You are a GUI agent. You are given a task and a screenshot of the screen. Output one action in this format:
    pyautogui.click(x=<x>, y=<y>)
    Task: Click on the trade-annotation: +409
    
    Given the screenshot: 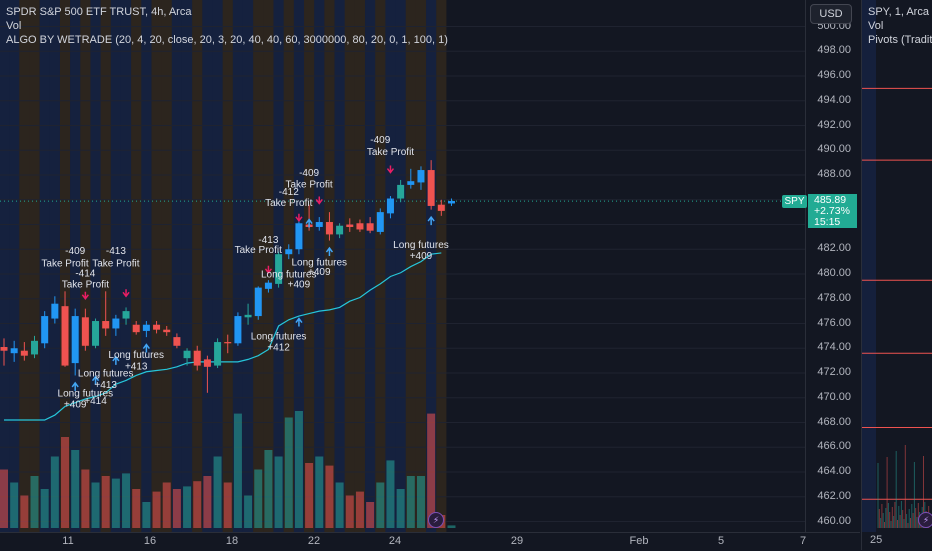 What is the action you would take?
    pyautogui.click(x=421, y=256)
    